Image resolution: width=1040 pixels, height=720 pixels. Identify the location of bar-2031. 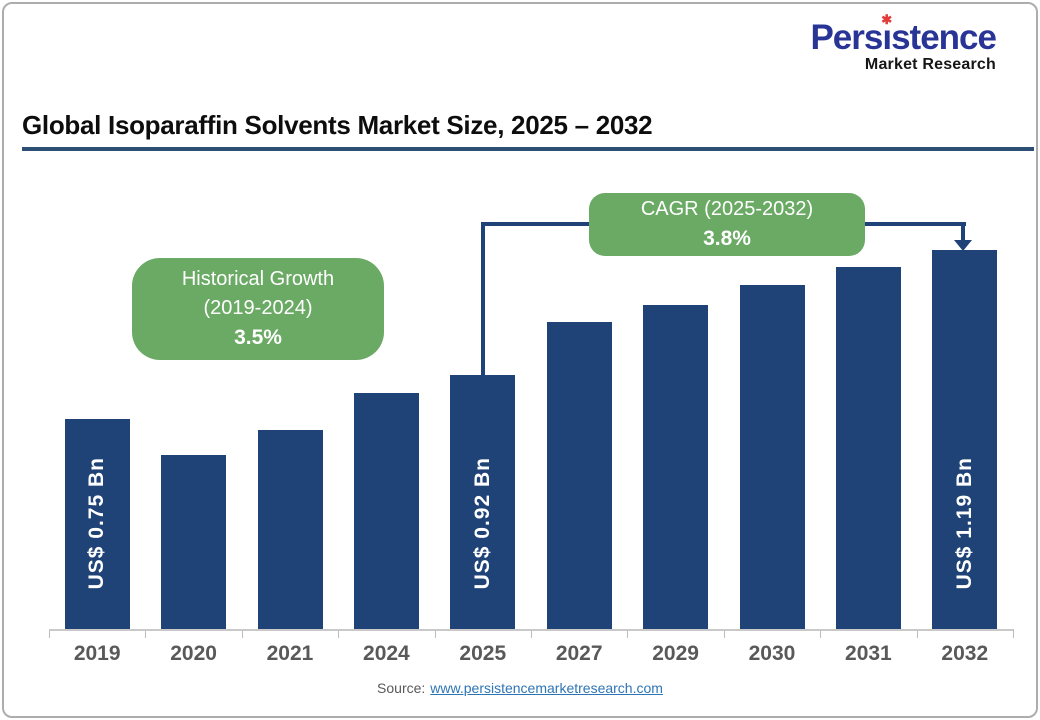
(868, 448).